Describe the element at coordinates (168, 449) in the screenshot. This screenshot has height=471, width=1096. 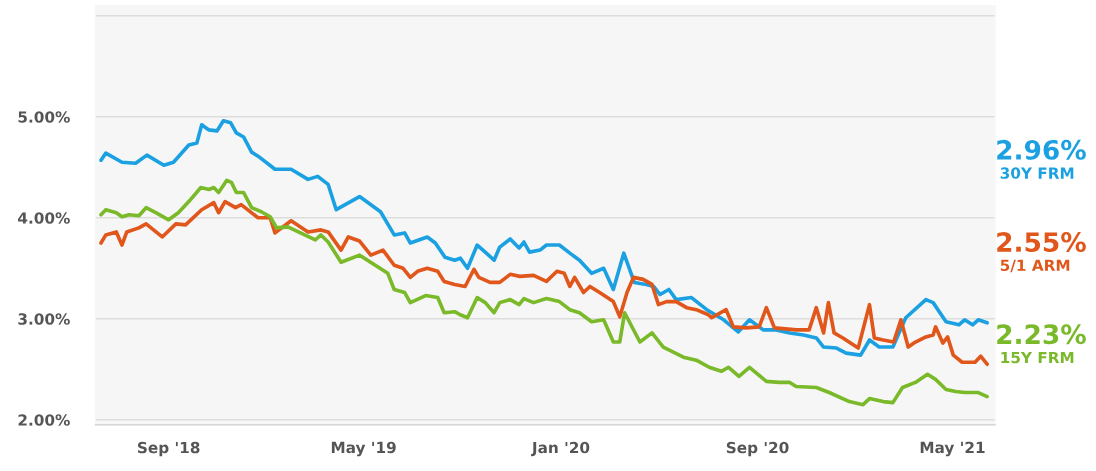
I see `x-tick-label: Sep '18` at that location.